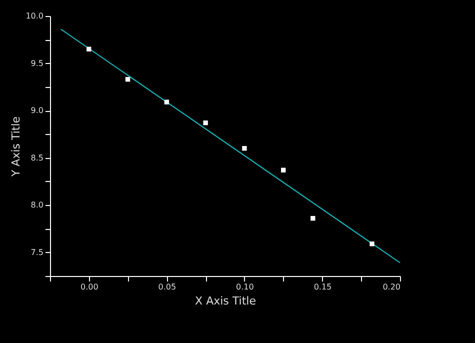 The height and width of the screenshot is (343, 475). What do you see at coordinates (16, 147) in the screenshot?
I see `y-axis-title: Y Axis Title` at bounding box center [16, 147].